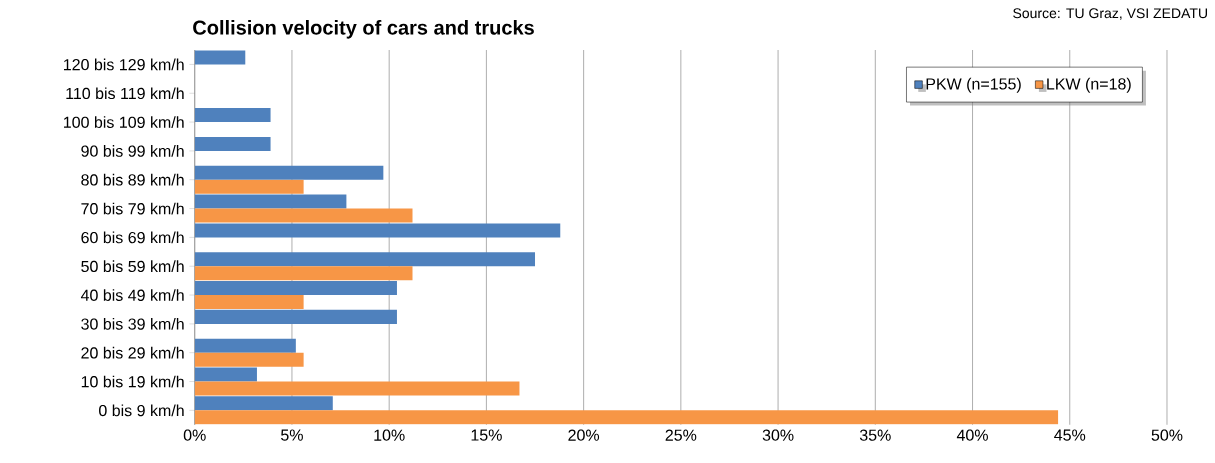 This screenshot has width=1215, height=463. I want to click on y-tick-label: 60 bis 69 km/h, so click(132, 237).